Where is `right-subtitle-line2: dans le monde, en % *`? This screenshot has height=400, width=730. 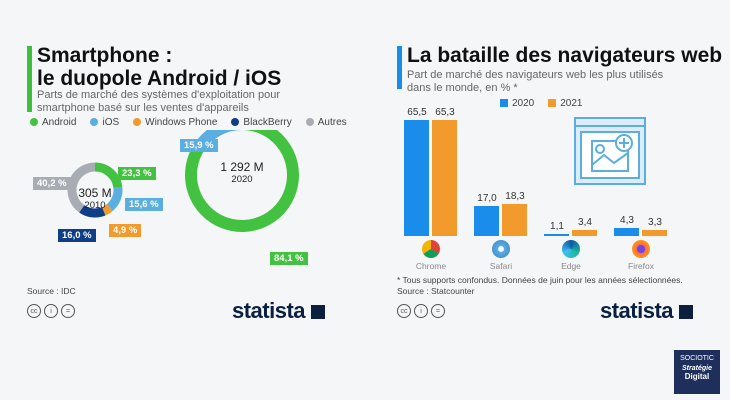
right-subtitle-line2: dans le monde, en % * is located at coordinates (462, 88).